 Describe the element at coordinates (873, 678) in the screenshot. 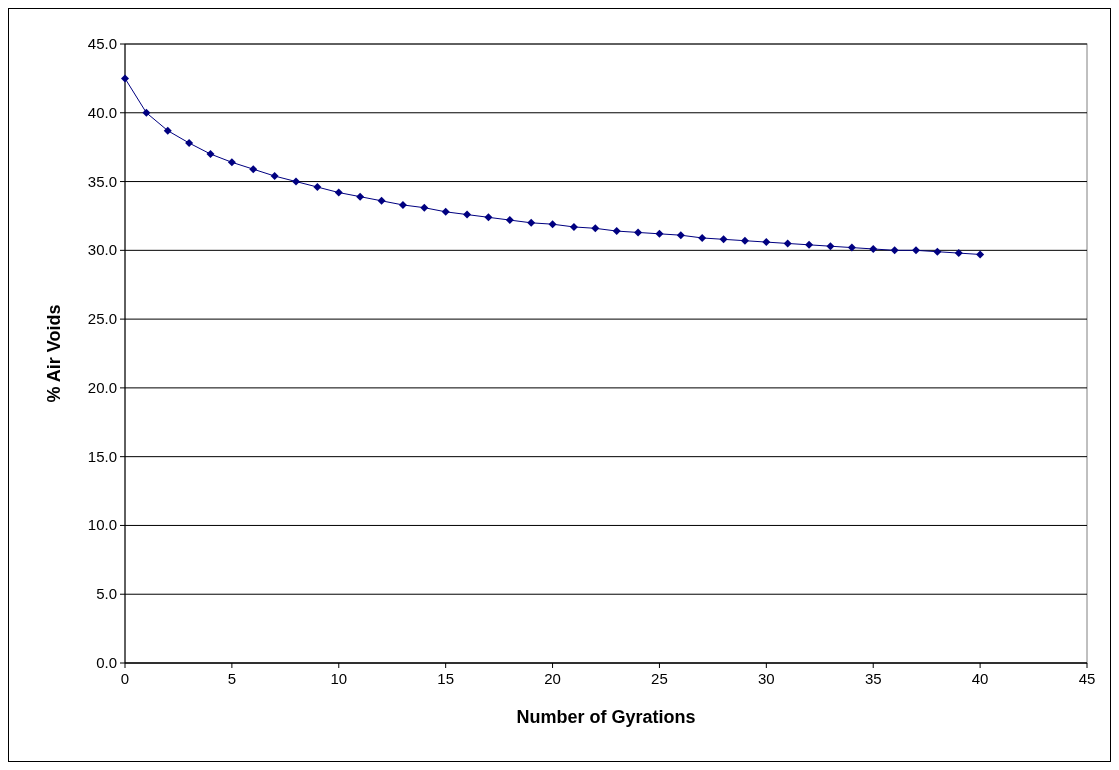

I see `x-tick-label: 35` at that location.